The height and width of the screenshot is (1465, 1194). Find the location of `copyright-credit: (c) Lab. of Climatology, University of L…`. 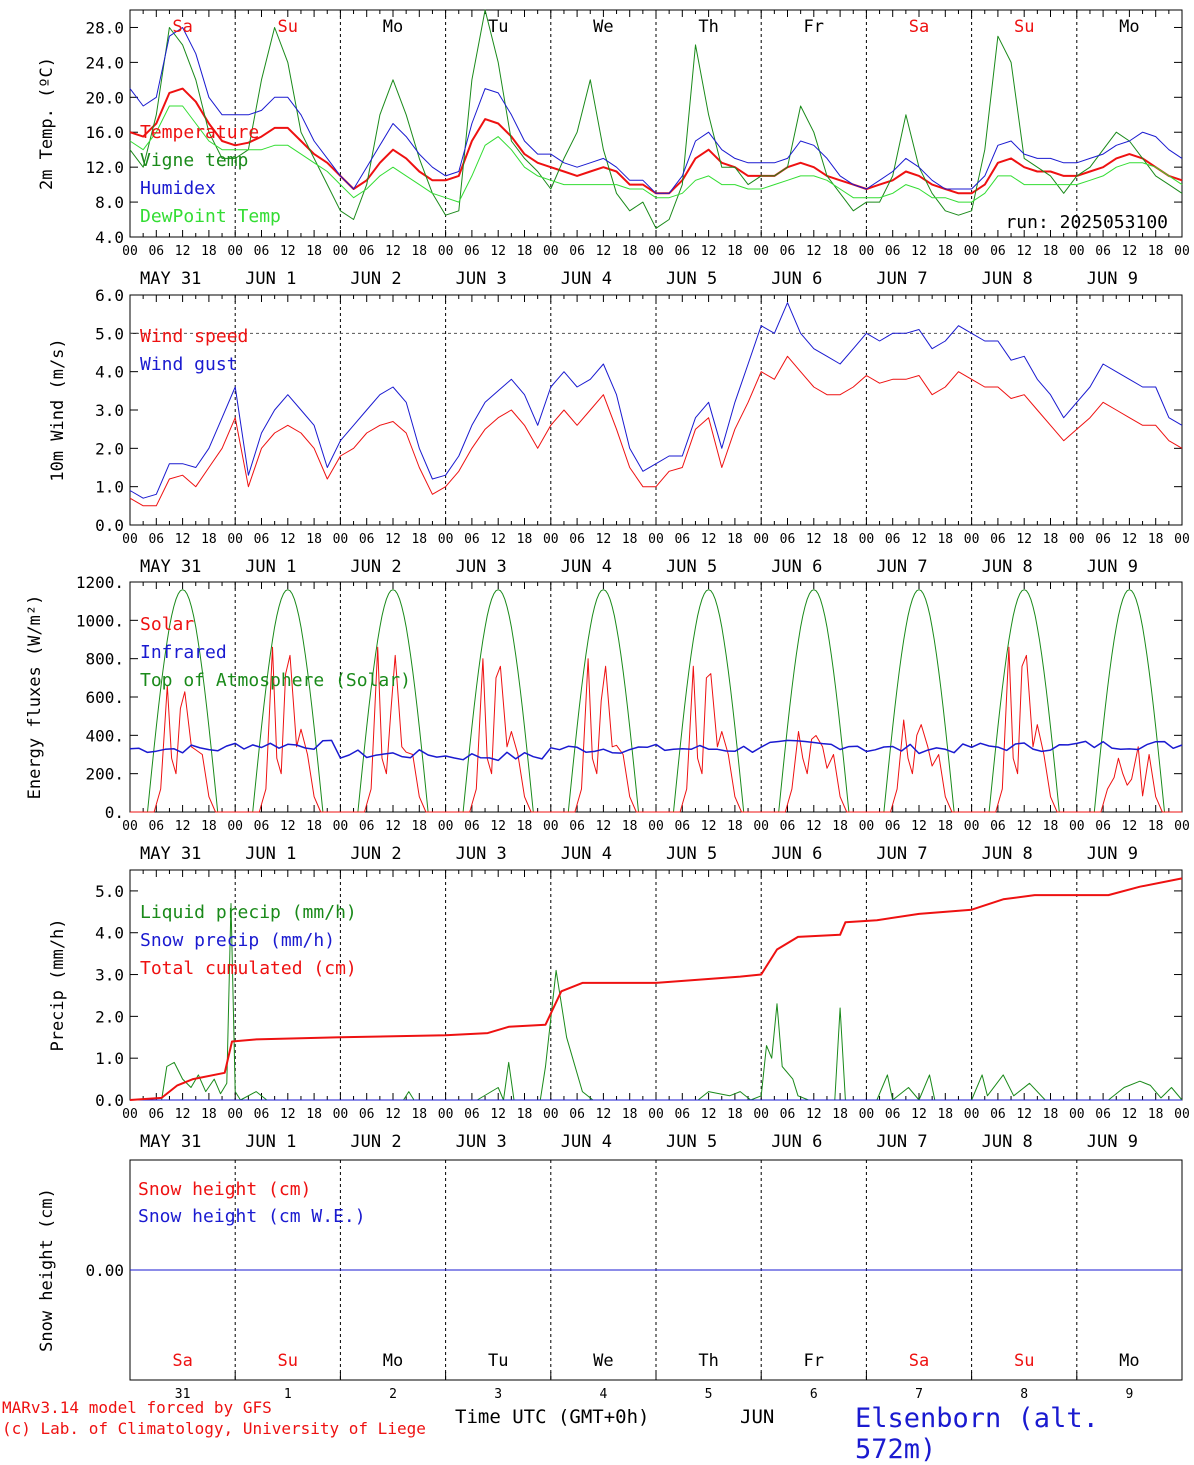

copyright-credit: (c) Lab. of Climatology, University of L… is located at coordinates (214, 1428).